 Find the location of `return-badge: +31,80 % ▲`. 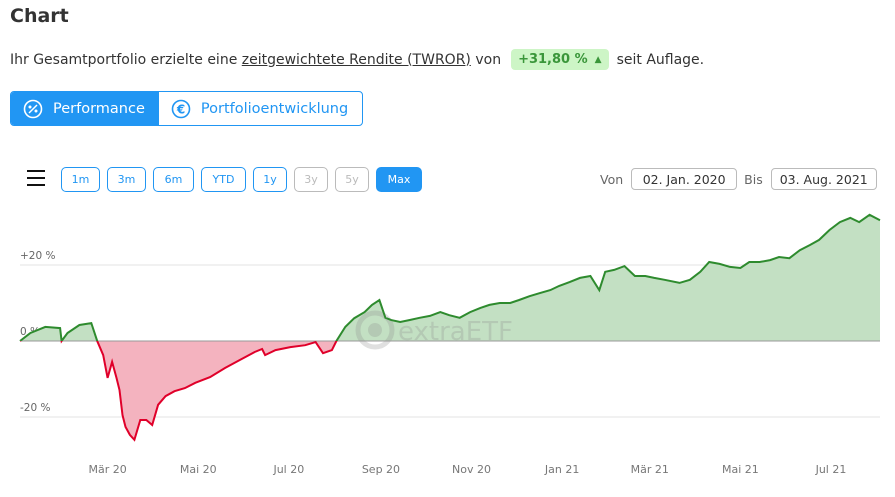

return-badge: +31,80 % ▲ is located at coordinates (560, 59).